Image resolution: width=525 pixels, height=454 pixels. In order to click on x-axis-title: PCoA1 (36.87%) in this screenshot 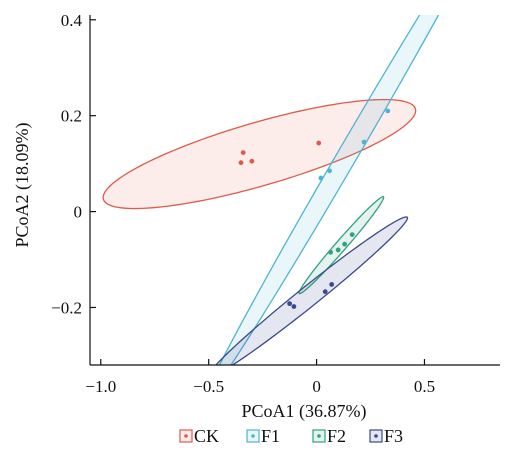, I will do `click(304, 411)`.